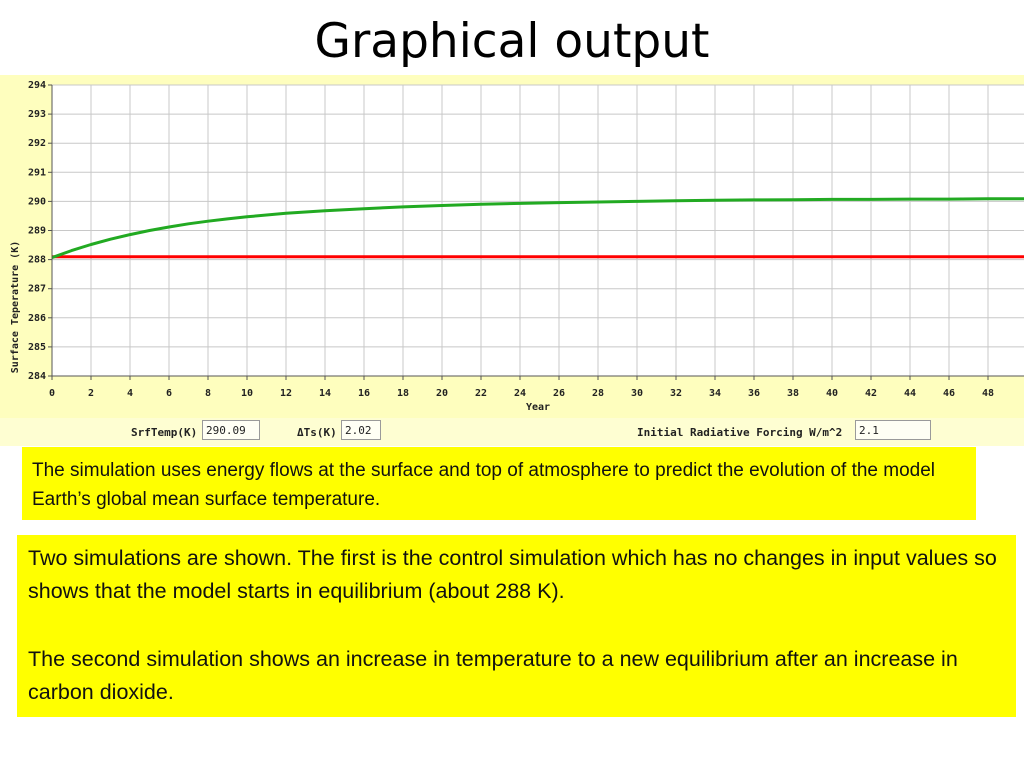  What do you see at coordinates (37, 231) in the screenshot?
I see `y-tick-label: 289` at bounding box center [37, 231].